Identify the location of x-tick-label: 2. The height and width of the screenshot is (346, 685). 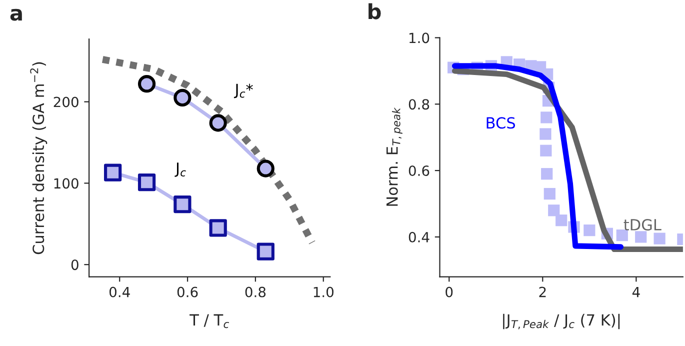
(542, 292).